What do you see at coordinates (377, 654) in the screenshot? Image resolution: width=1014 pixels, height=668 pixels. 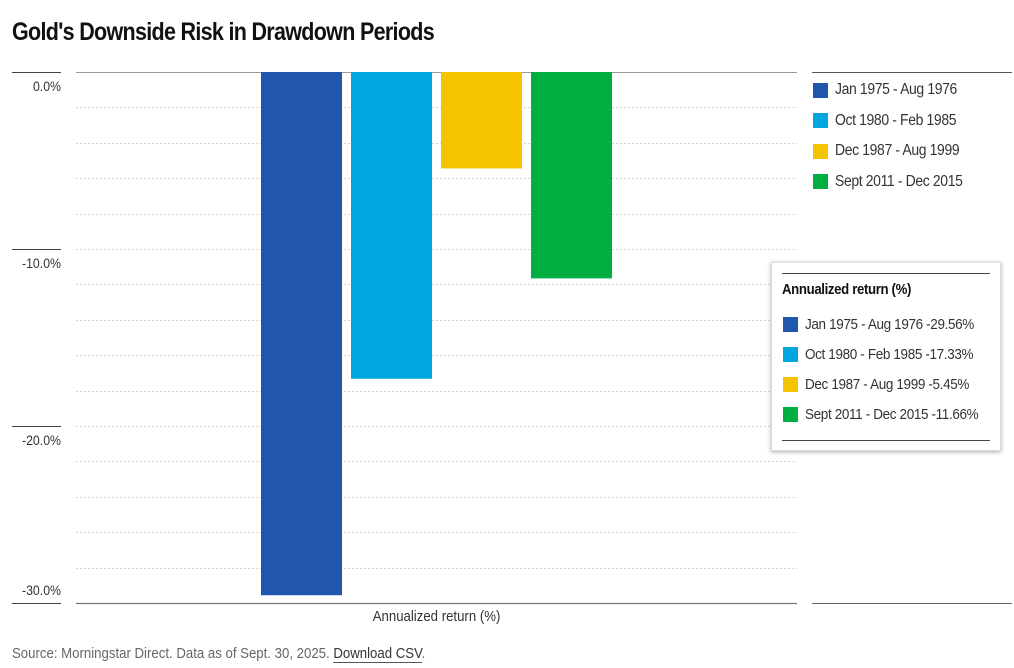 I see `download-csv-link: Download CSV` at bounding box center [377, 654].